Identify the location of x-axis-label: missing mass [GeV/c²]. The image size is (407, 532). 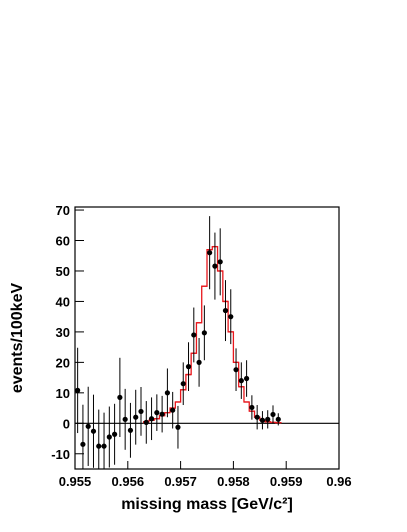
(207, 504).